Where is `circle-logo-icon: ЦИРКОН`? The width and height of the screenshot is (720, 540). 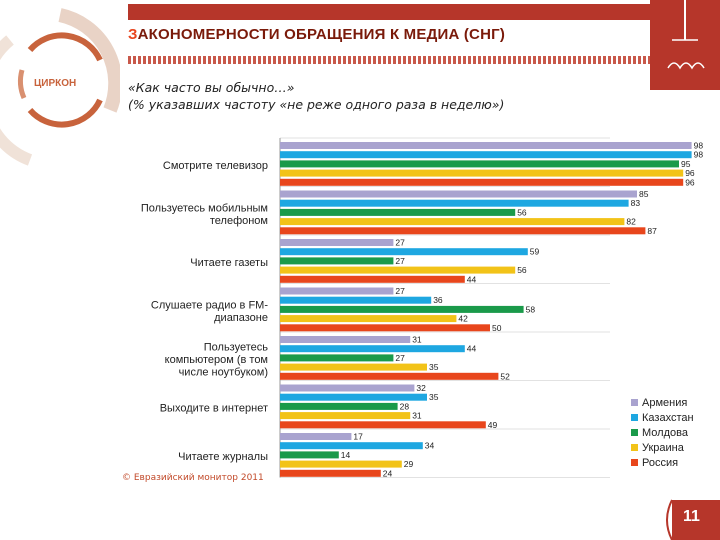 circle-logo-icon: ЦИРКОН is located at coordinates (60, 87).